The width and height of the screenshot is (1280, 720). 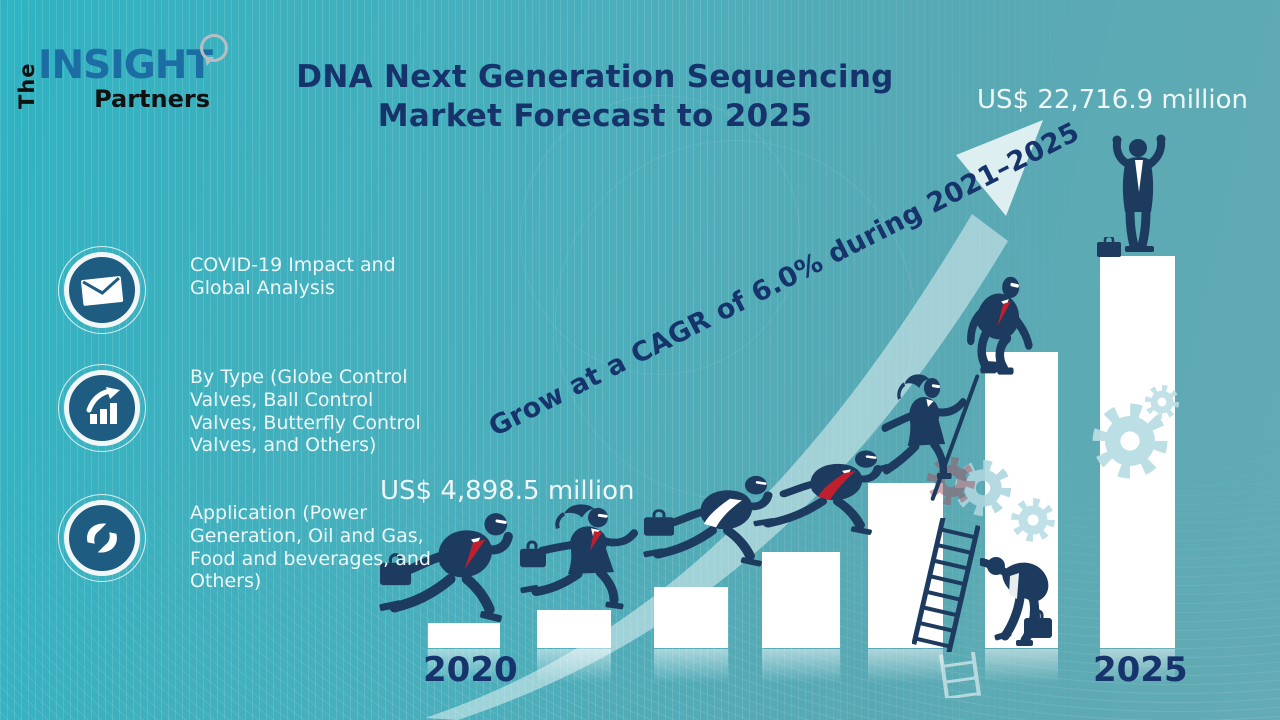 What do you see at coordinates (946, 585) in the screenshot?
I see `ladder` at bounding box center [946, 585].